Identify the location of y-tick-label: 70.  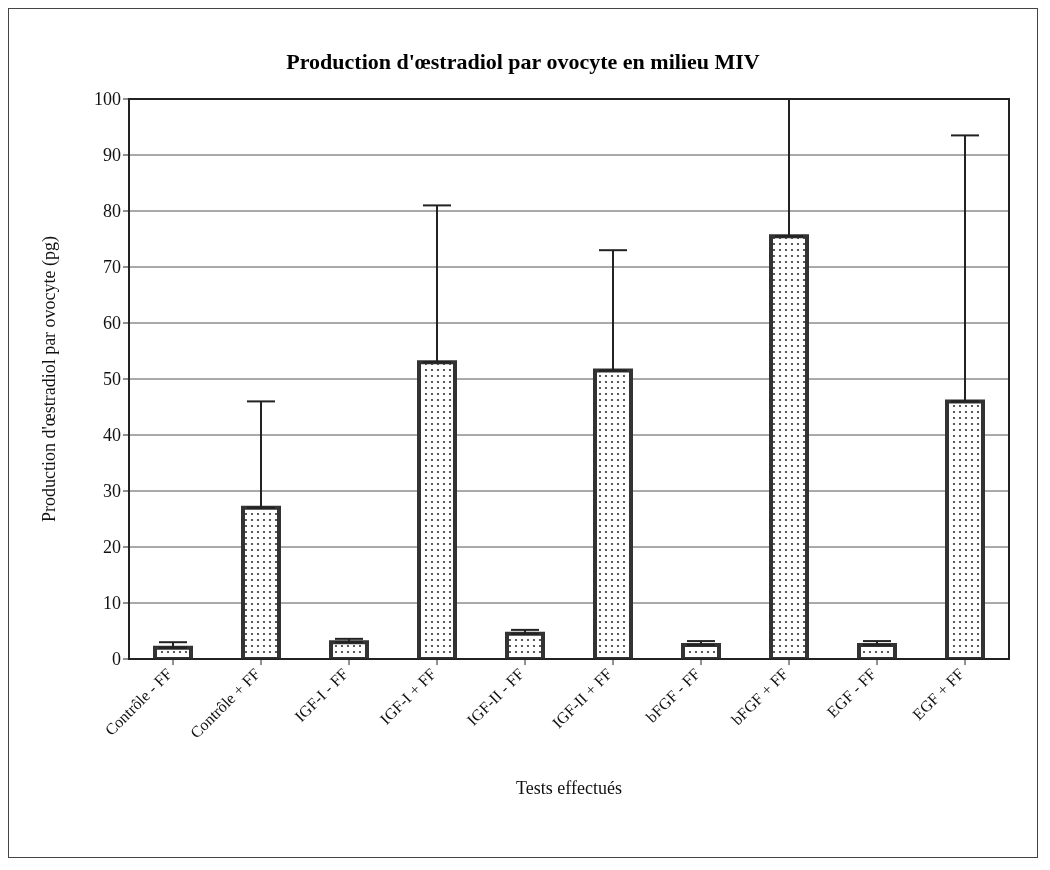
(112, 267).